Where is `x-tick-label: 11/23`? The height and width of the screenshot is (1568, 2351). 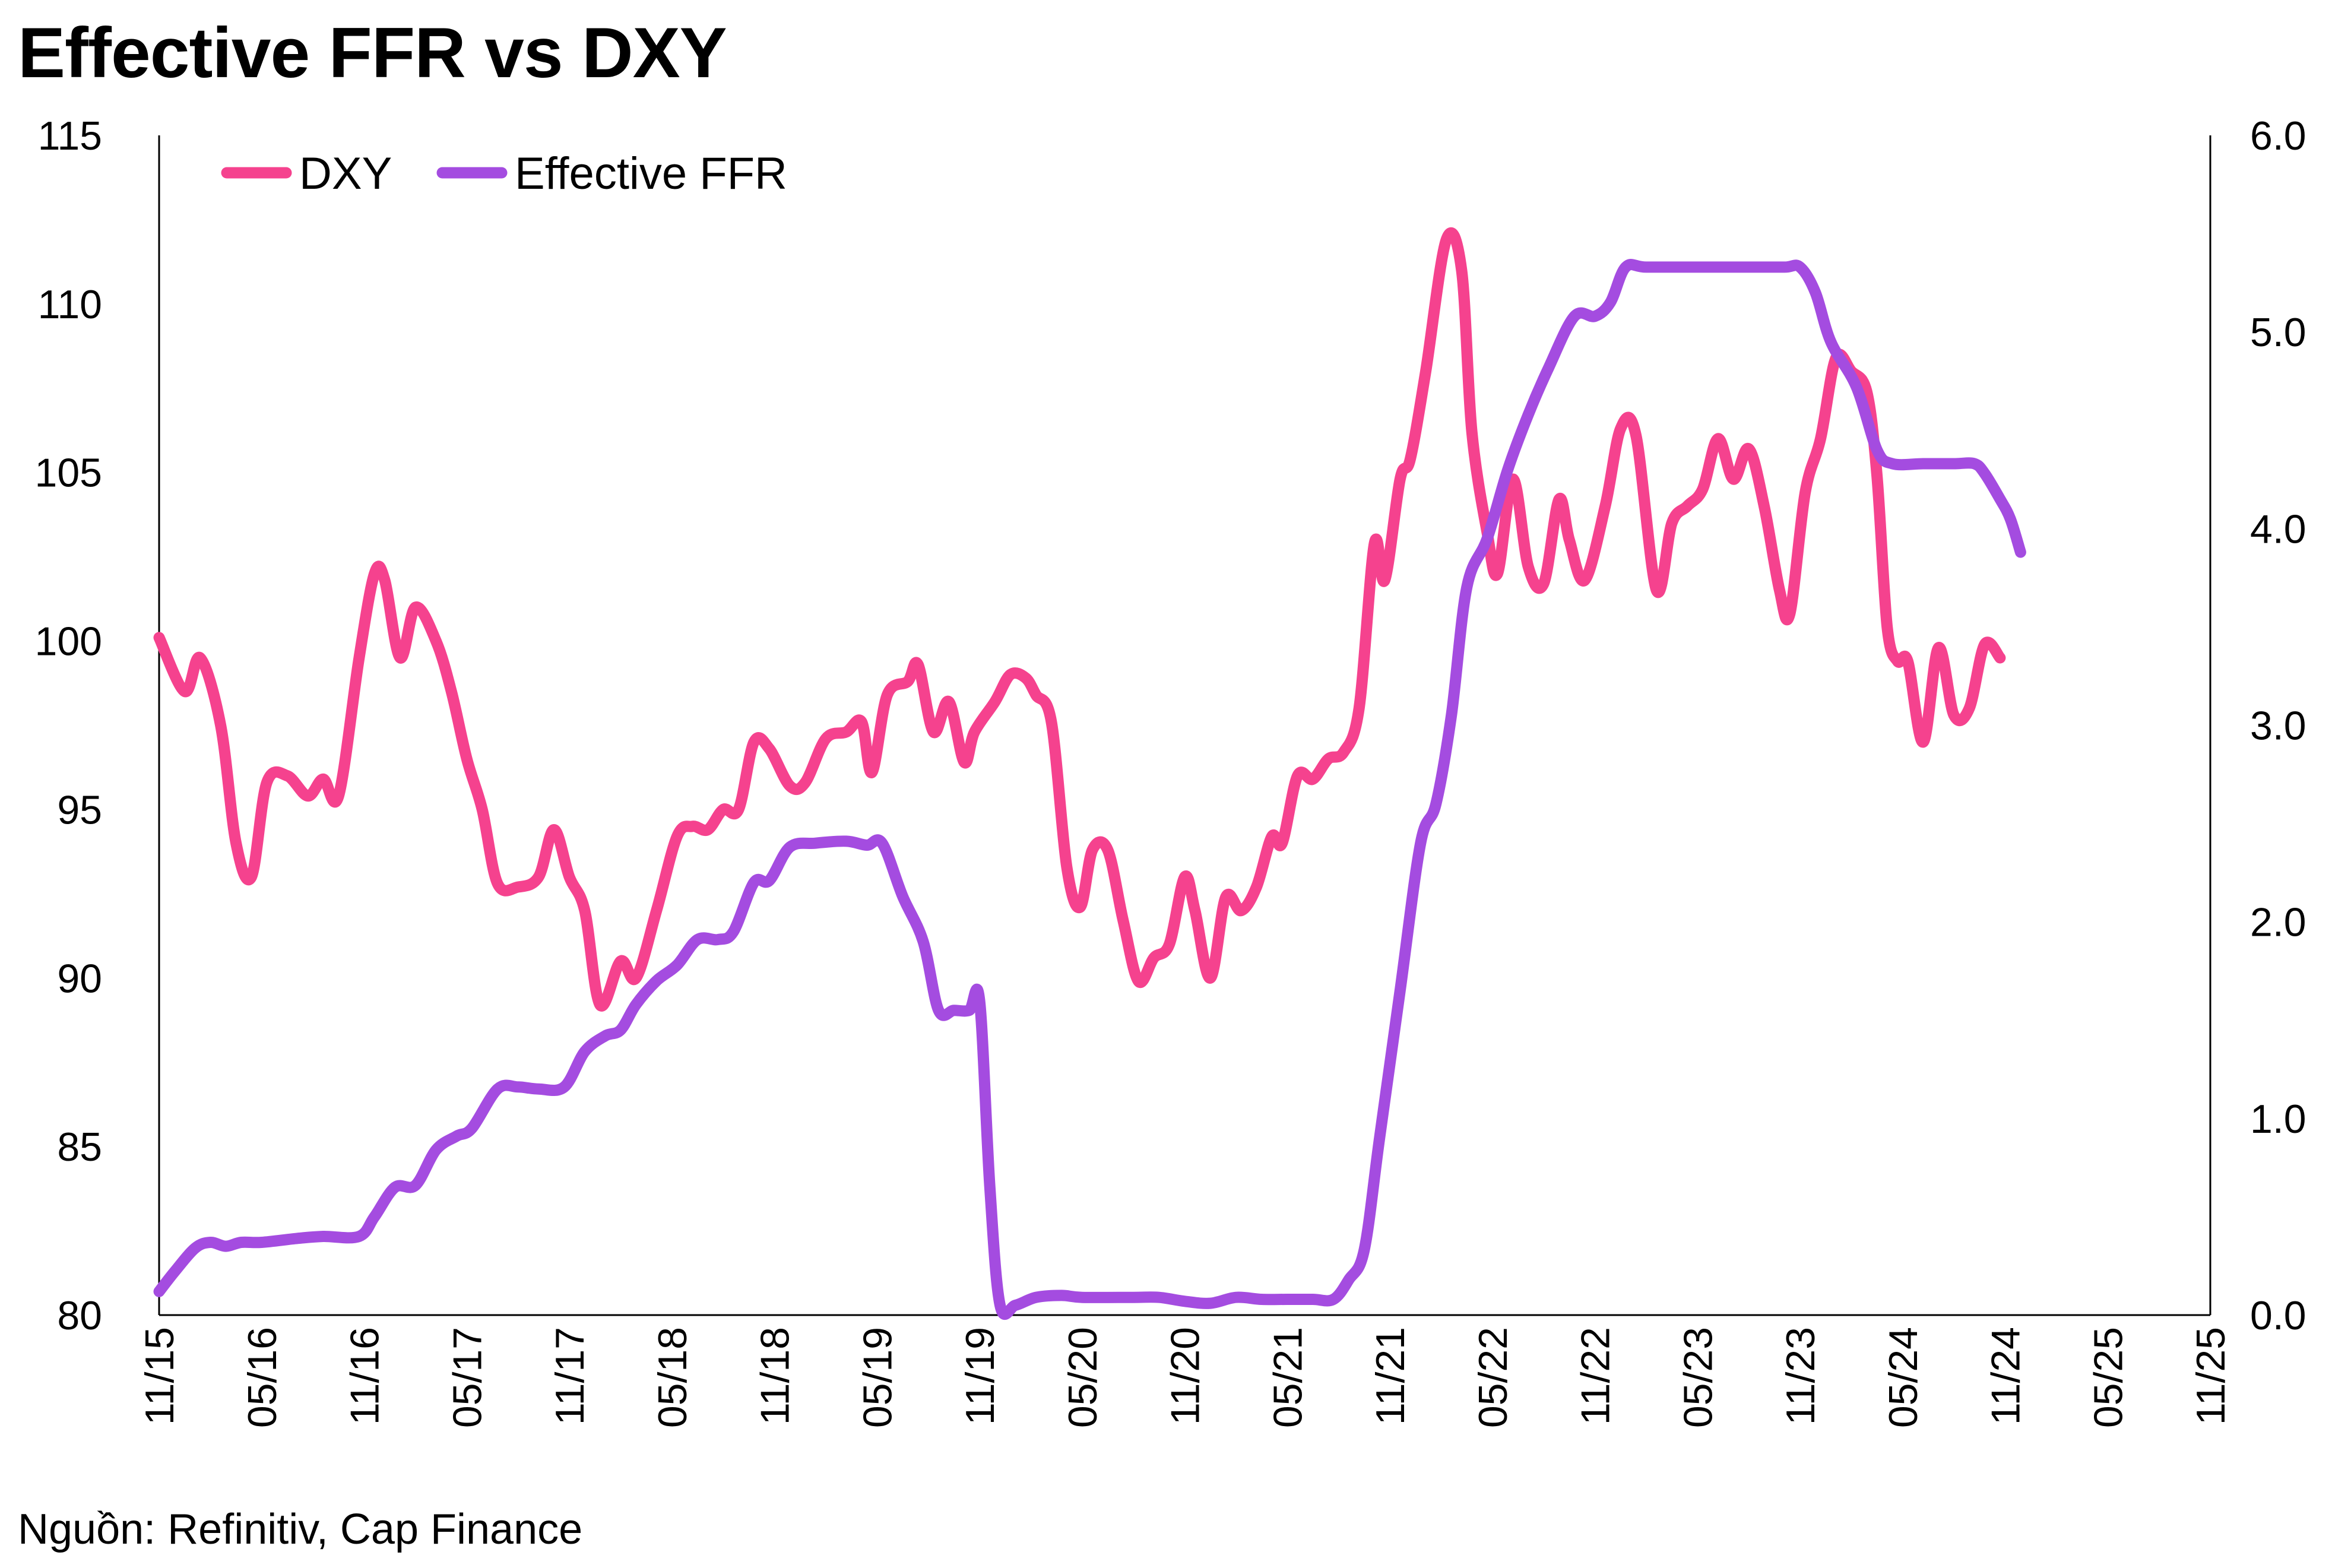
x-tick-label: 11/23 is located at coordinates (1800, 1376).